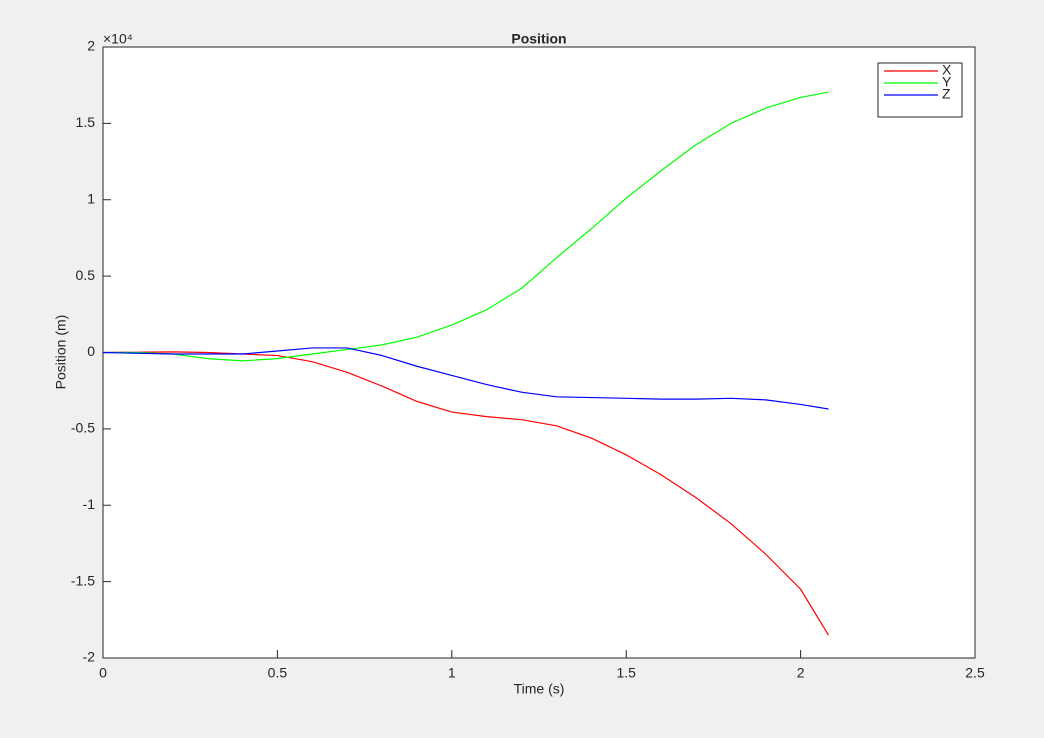  I want to click on x-tick-label: 2.5, so click(975, 673).